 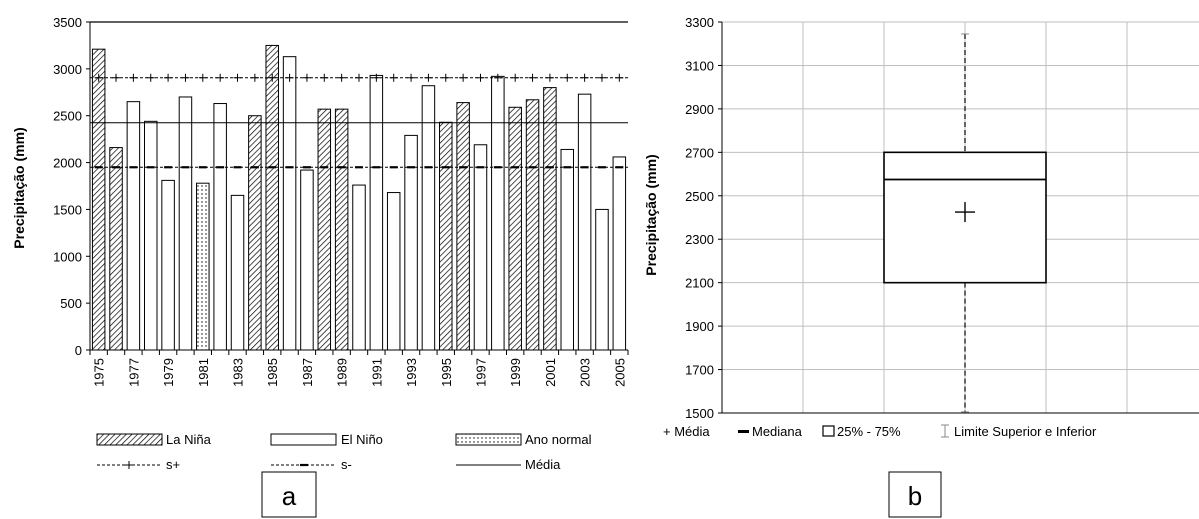 I want to click on chart-a-y-tick-label: 2000, so click(x=67, y=163).